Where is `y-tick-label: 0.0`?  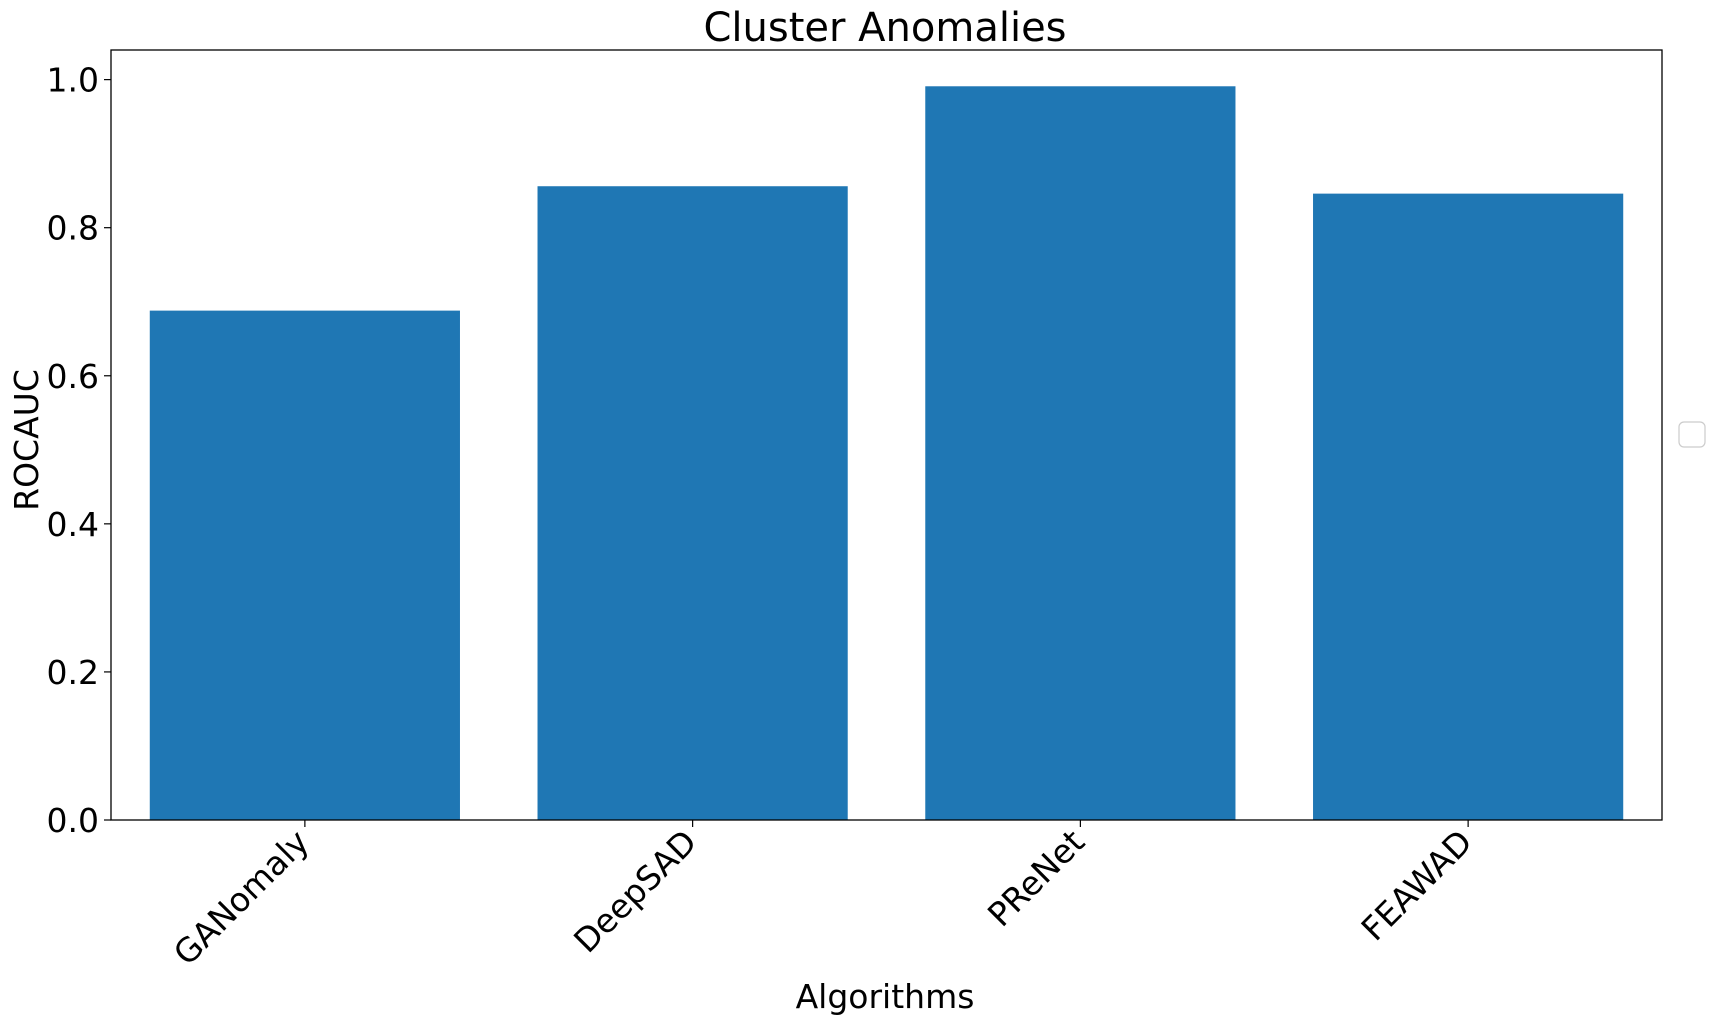
y-tick-label: 0.0 is located at coordinates (73, 820).